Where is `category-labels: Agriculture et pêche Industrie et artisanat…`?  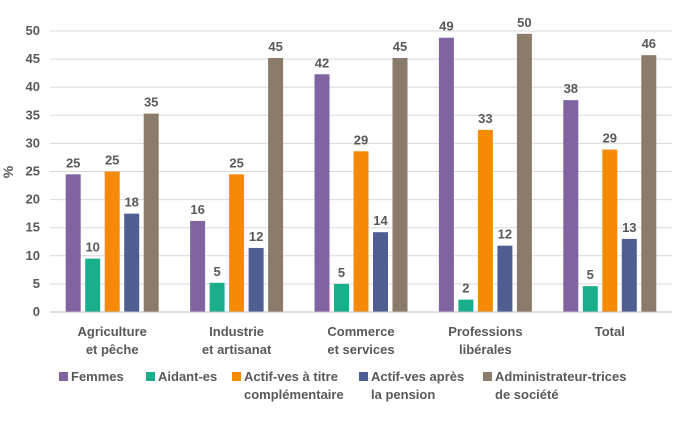 category-labels: Agriculture et pêche Industrie et artisanat… is located at coordinates (351, 340).